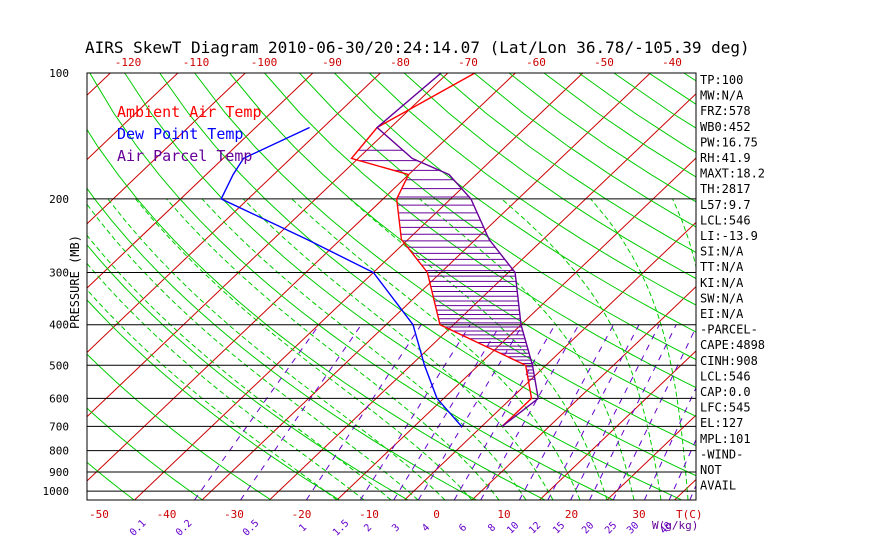 The height and width of the screenshot is (560, 870). Describe the element at coordinates (722, 96) in the screenshot. I see `stat-entry: MW:N/A` at that location.